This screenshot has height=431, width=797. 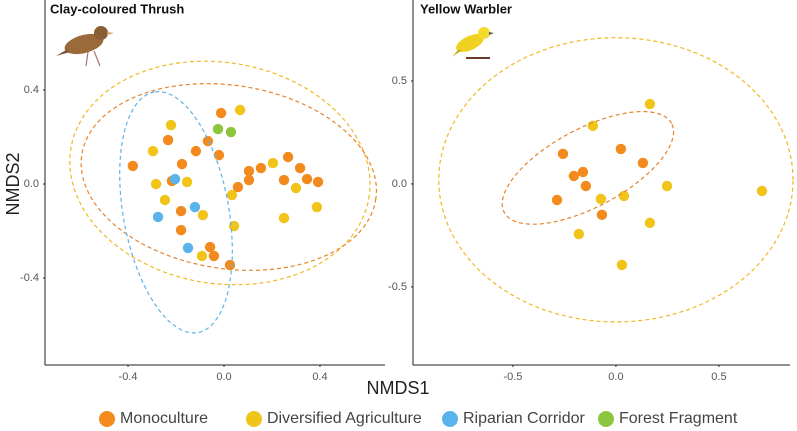 I want to click on y-tick-label: -0.4, so click(x=29, y=278).